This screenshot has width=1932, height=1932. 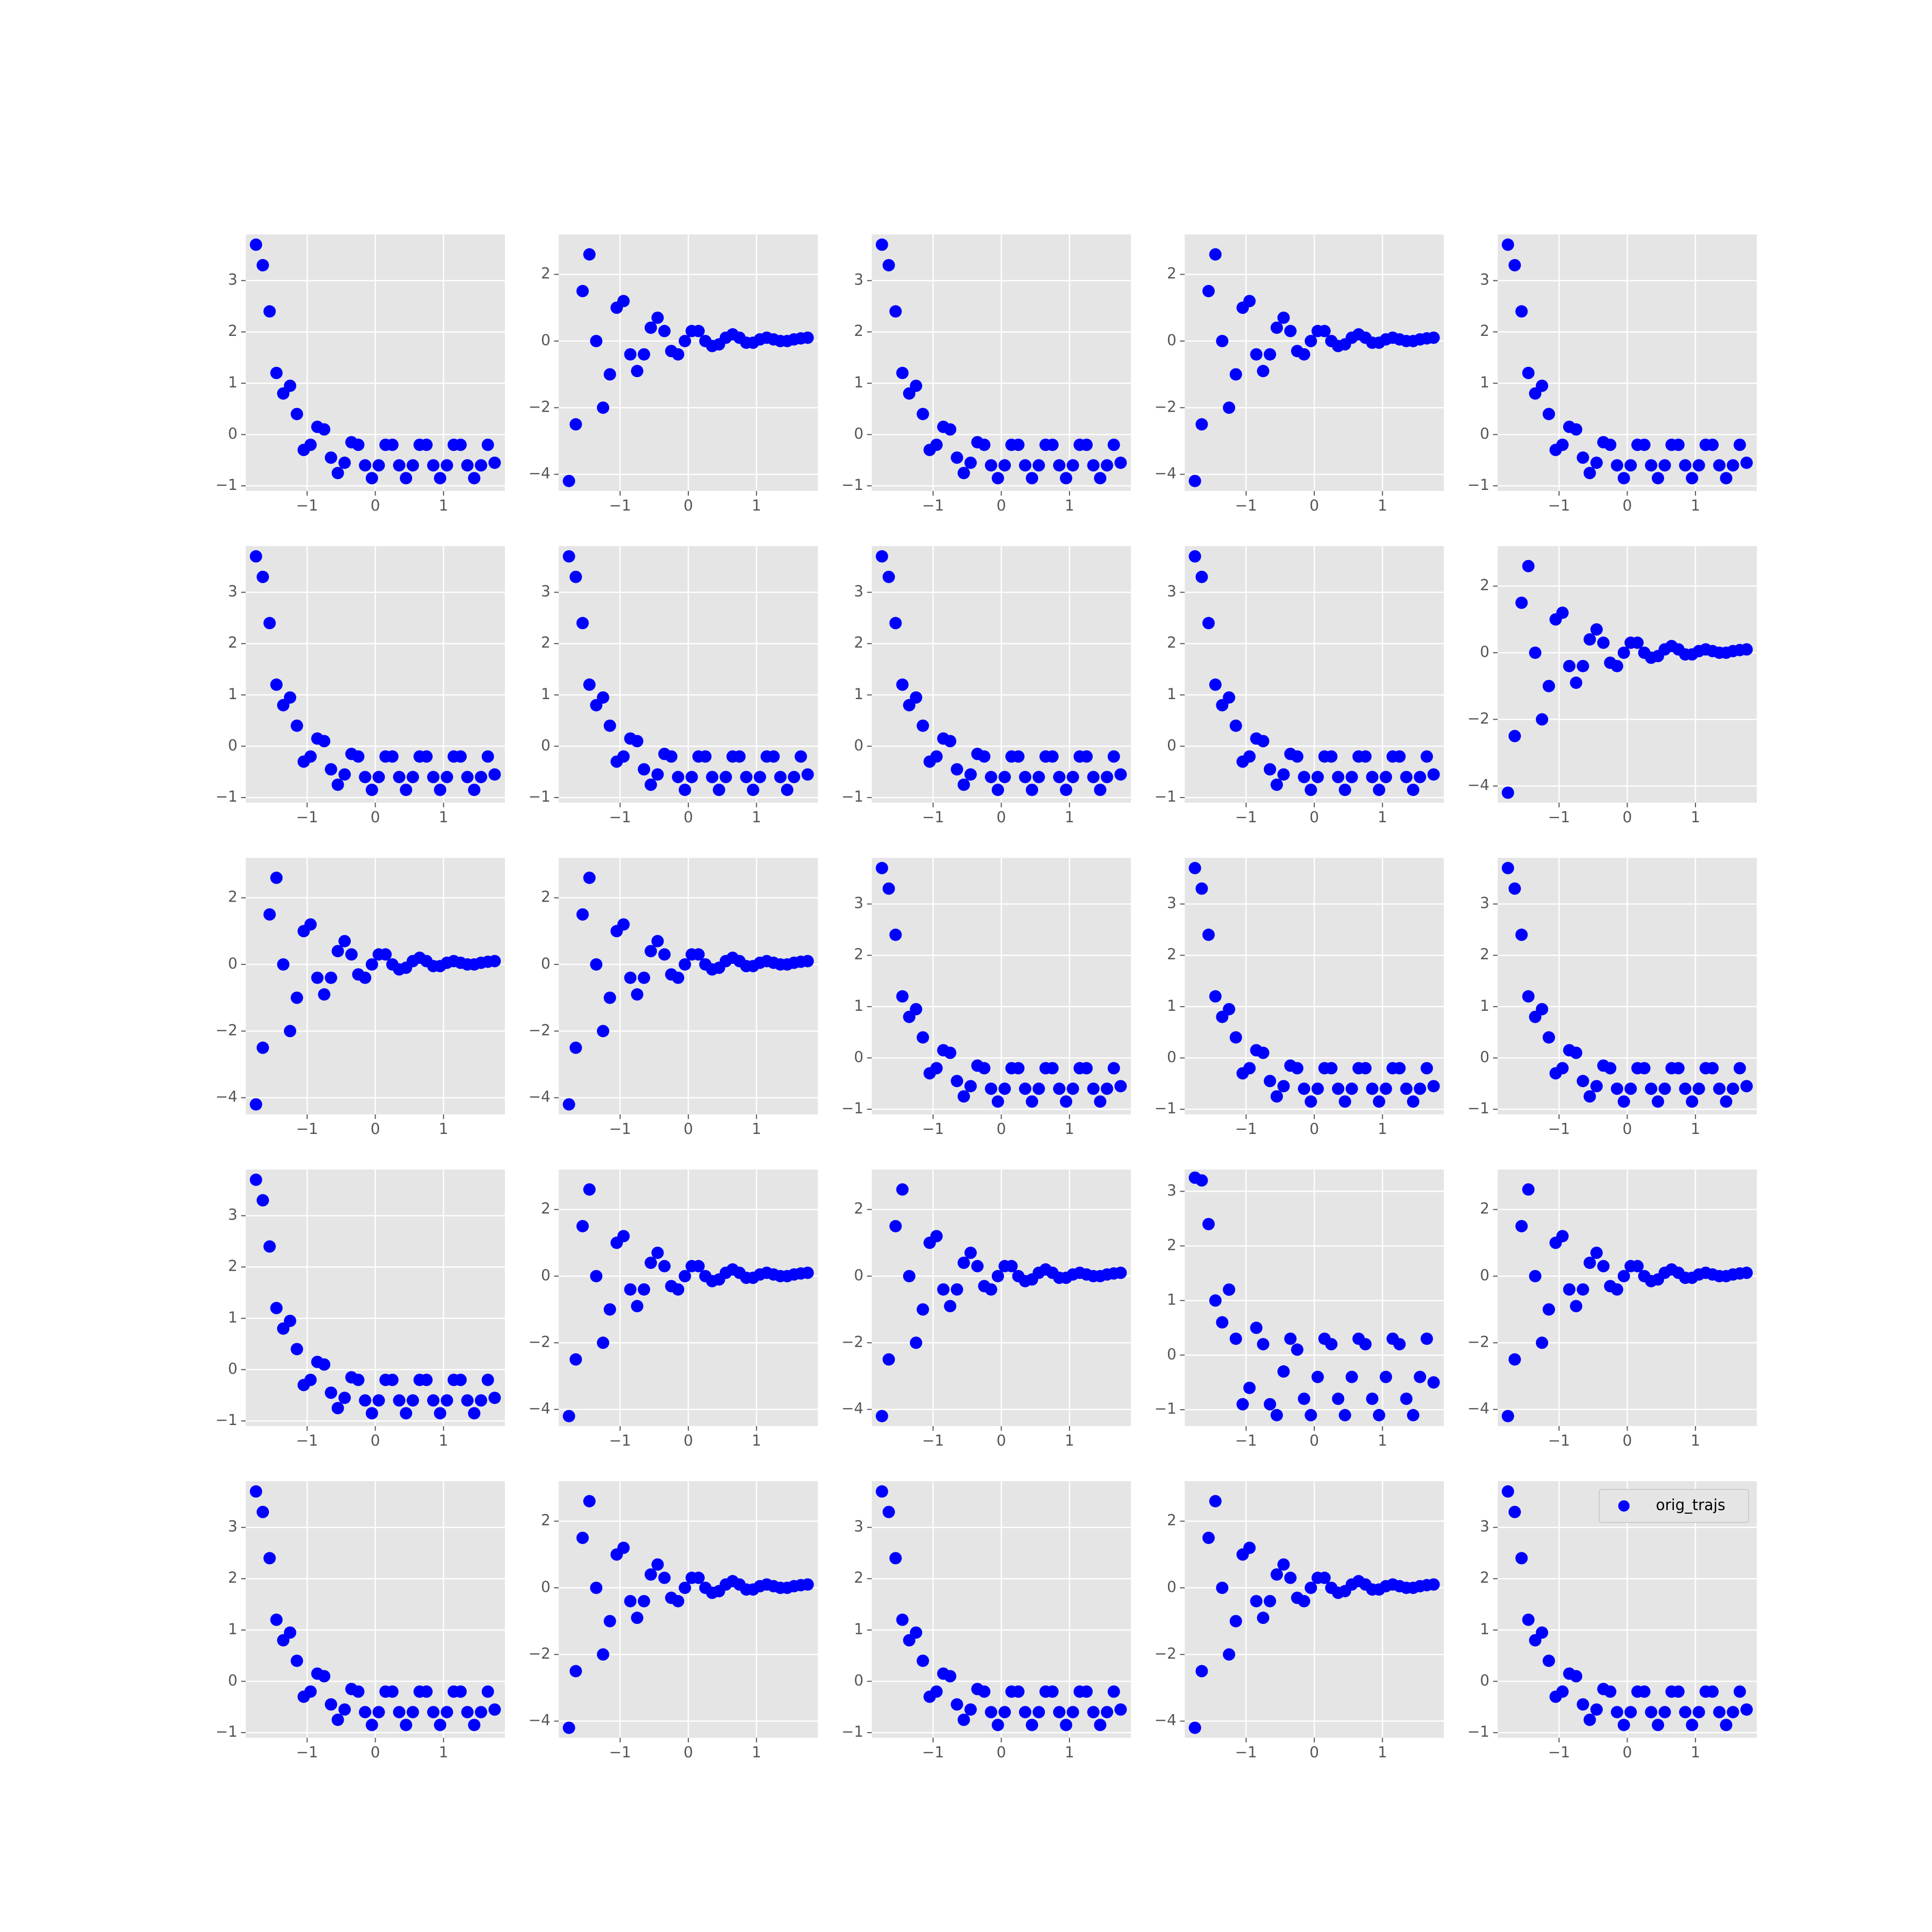 What do you see at coordinates (756, 1129) in the screenshot?
I see `x-tick-label: 1` at bounding box center [756, 1129].